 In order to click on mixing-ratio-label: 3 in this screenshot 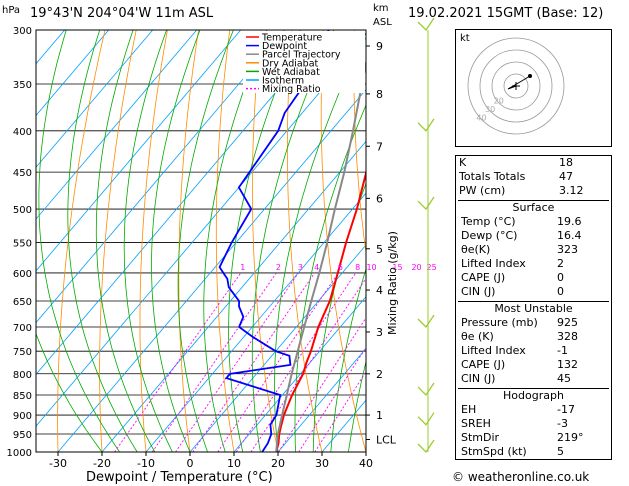, I will do `click(300, 267)`.